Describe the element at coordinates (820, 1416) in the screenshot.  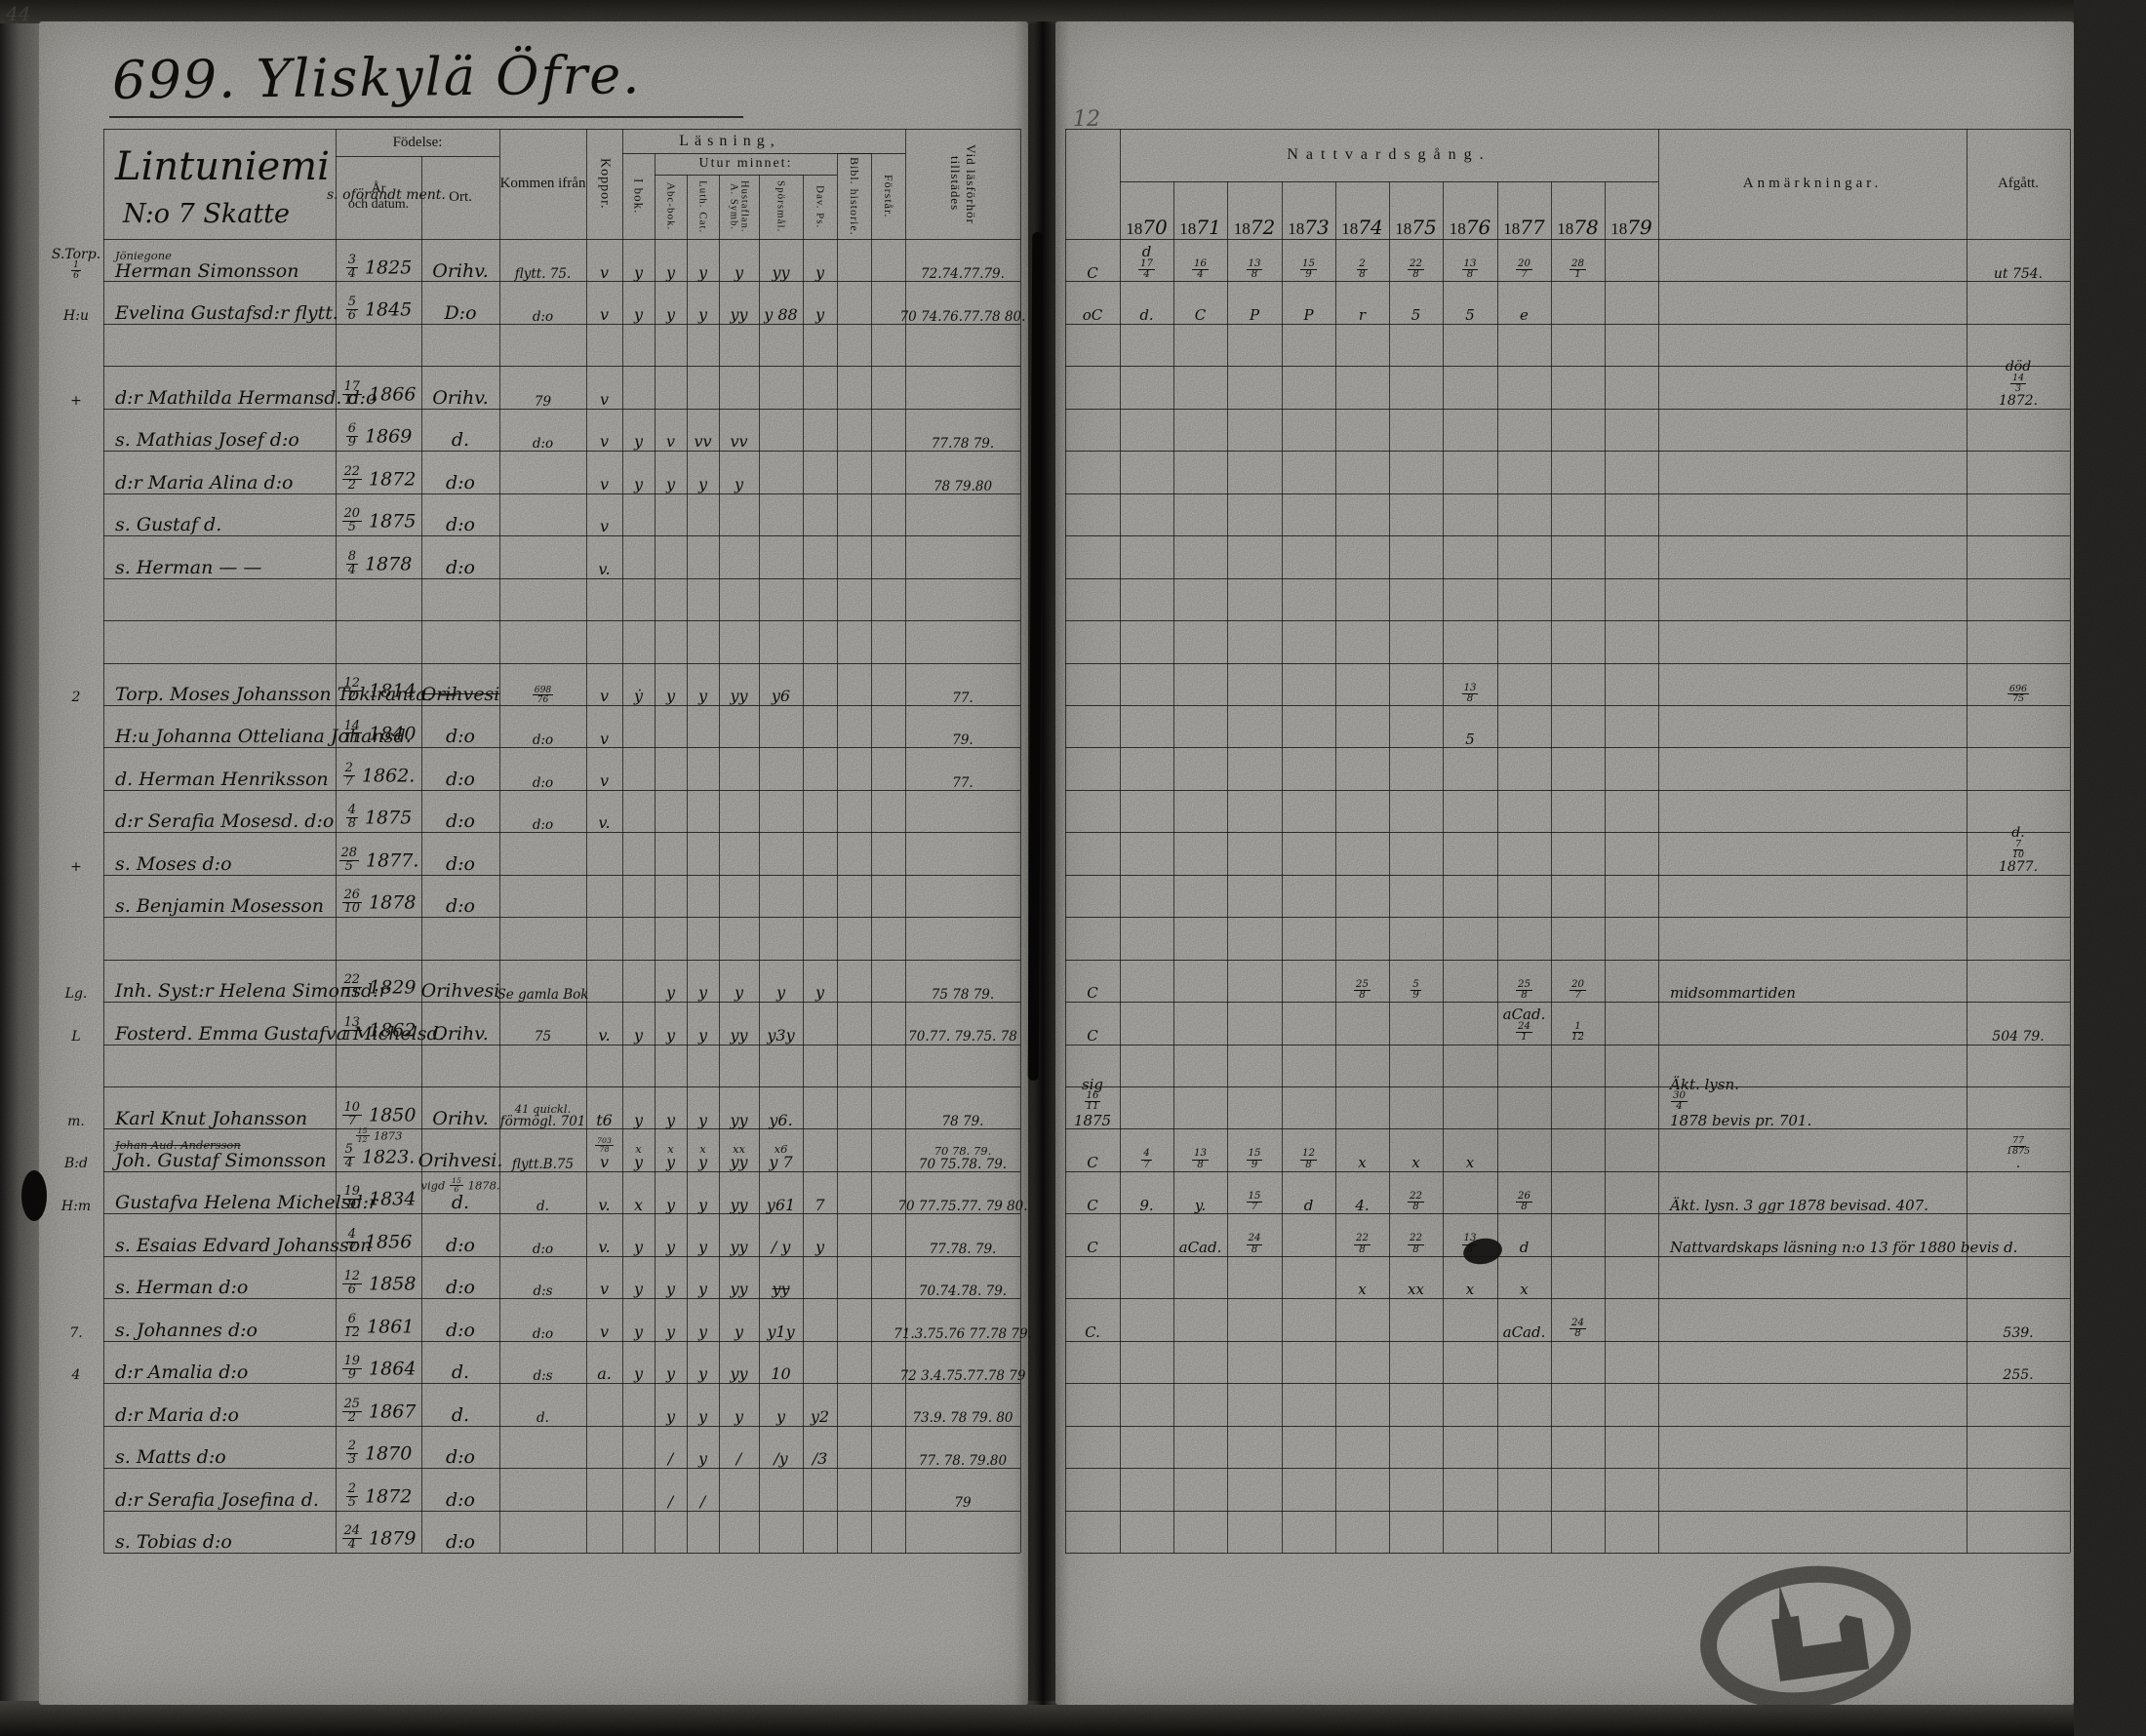
I see `reading-mark: y2` at that location.